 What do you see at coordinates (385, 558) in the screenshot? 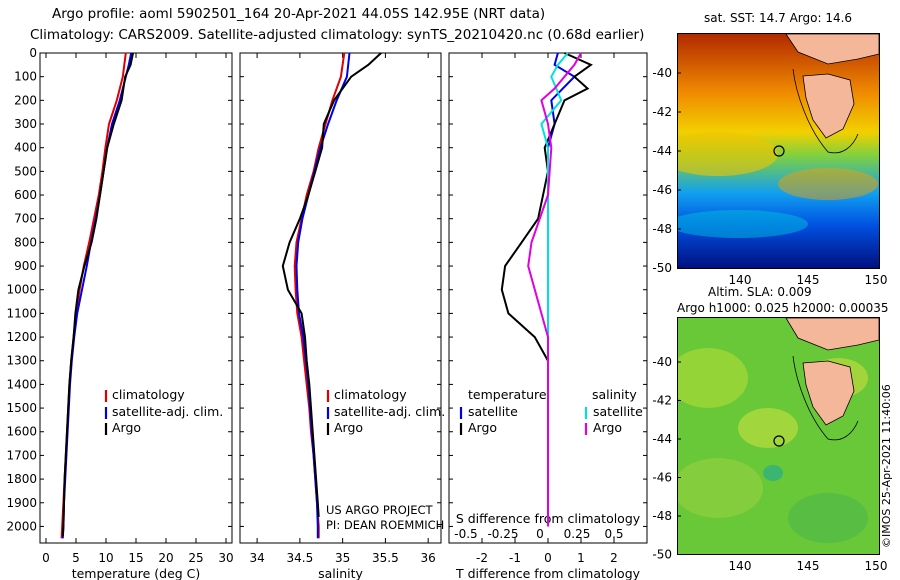
I see `x-tick-label: 35.5` at bounding box center [385, 558].